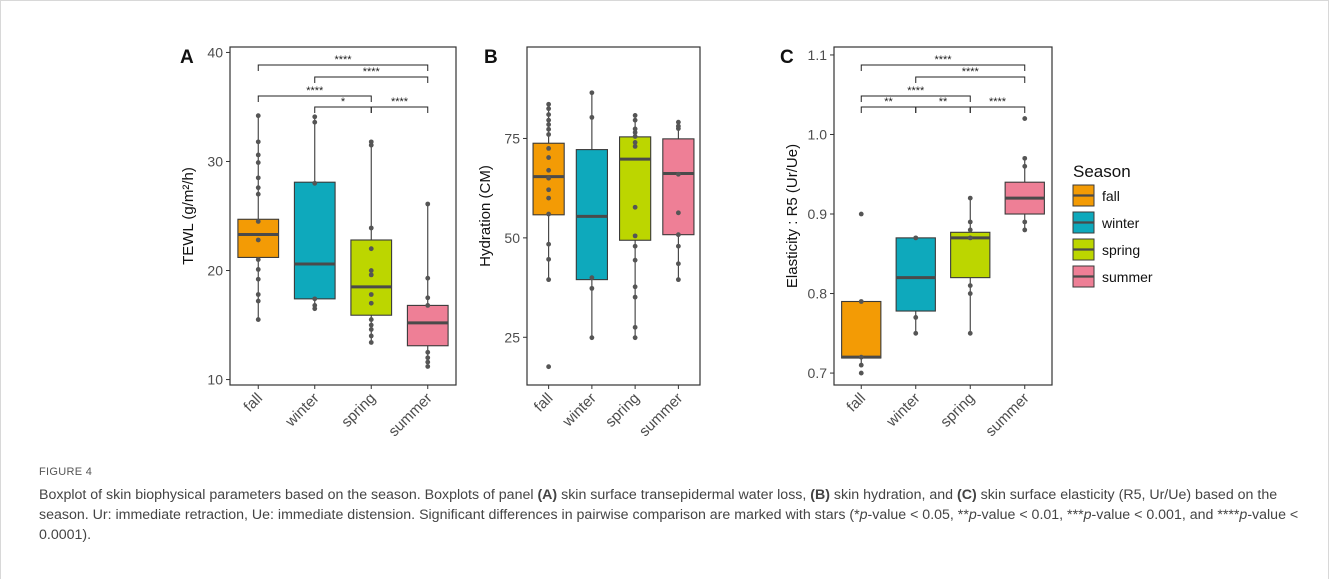 The width and height of the screenshot is (1329, 579). I want to click on x-tick-label: winter, so click(302, 410).